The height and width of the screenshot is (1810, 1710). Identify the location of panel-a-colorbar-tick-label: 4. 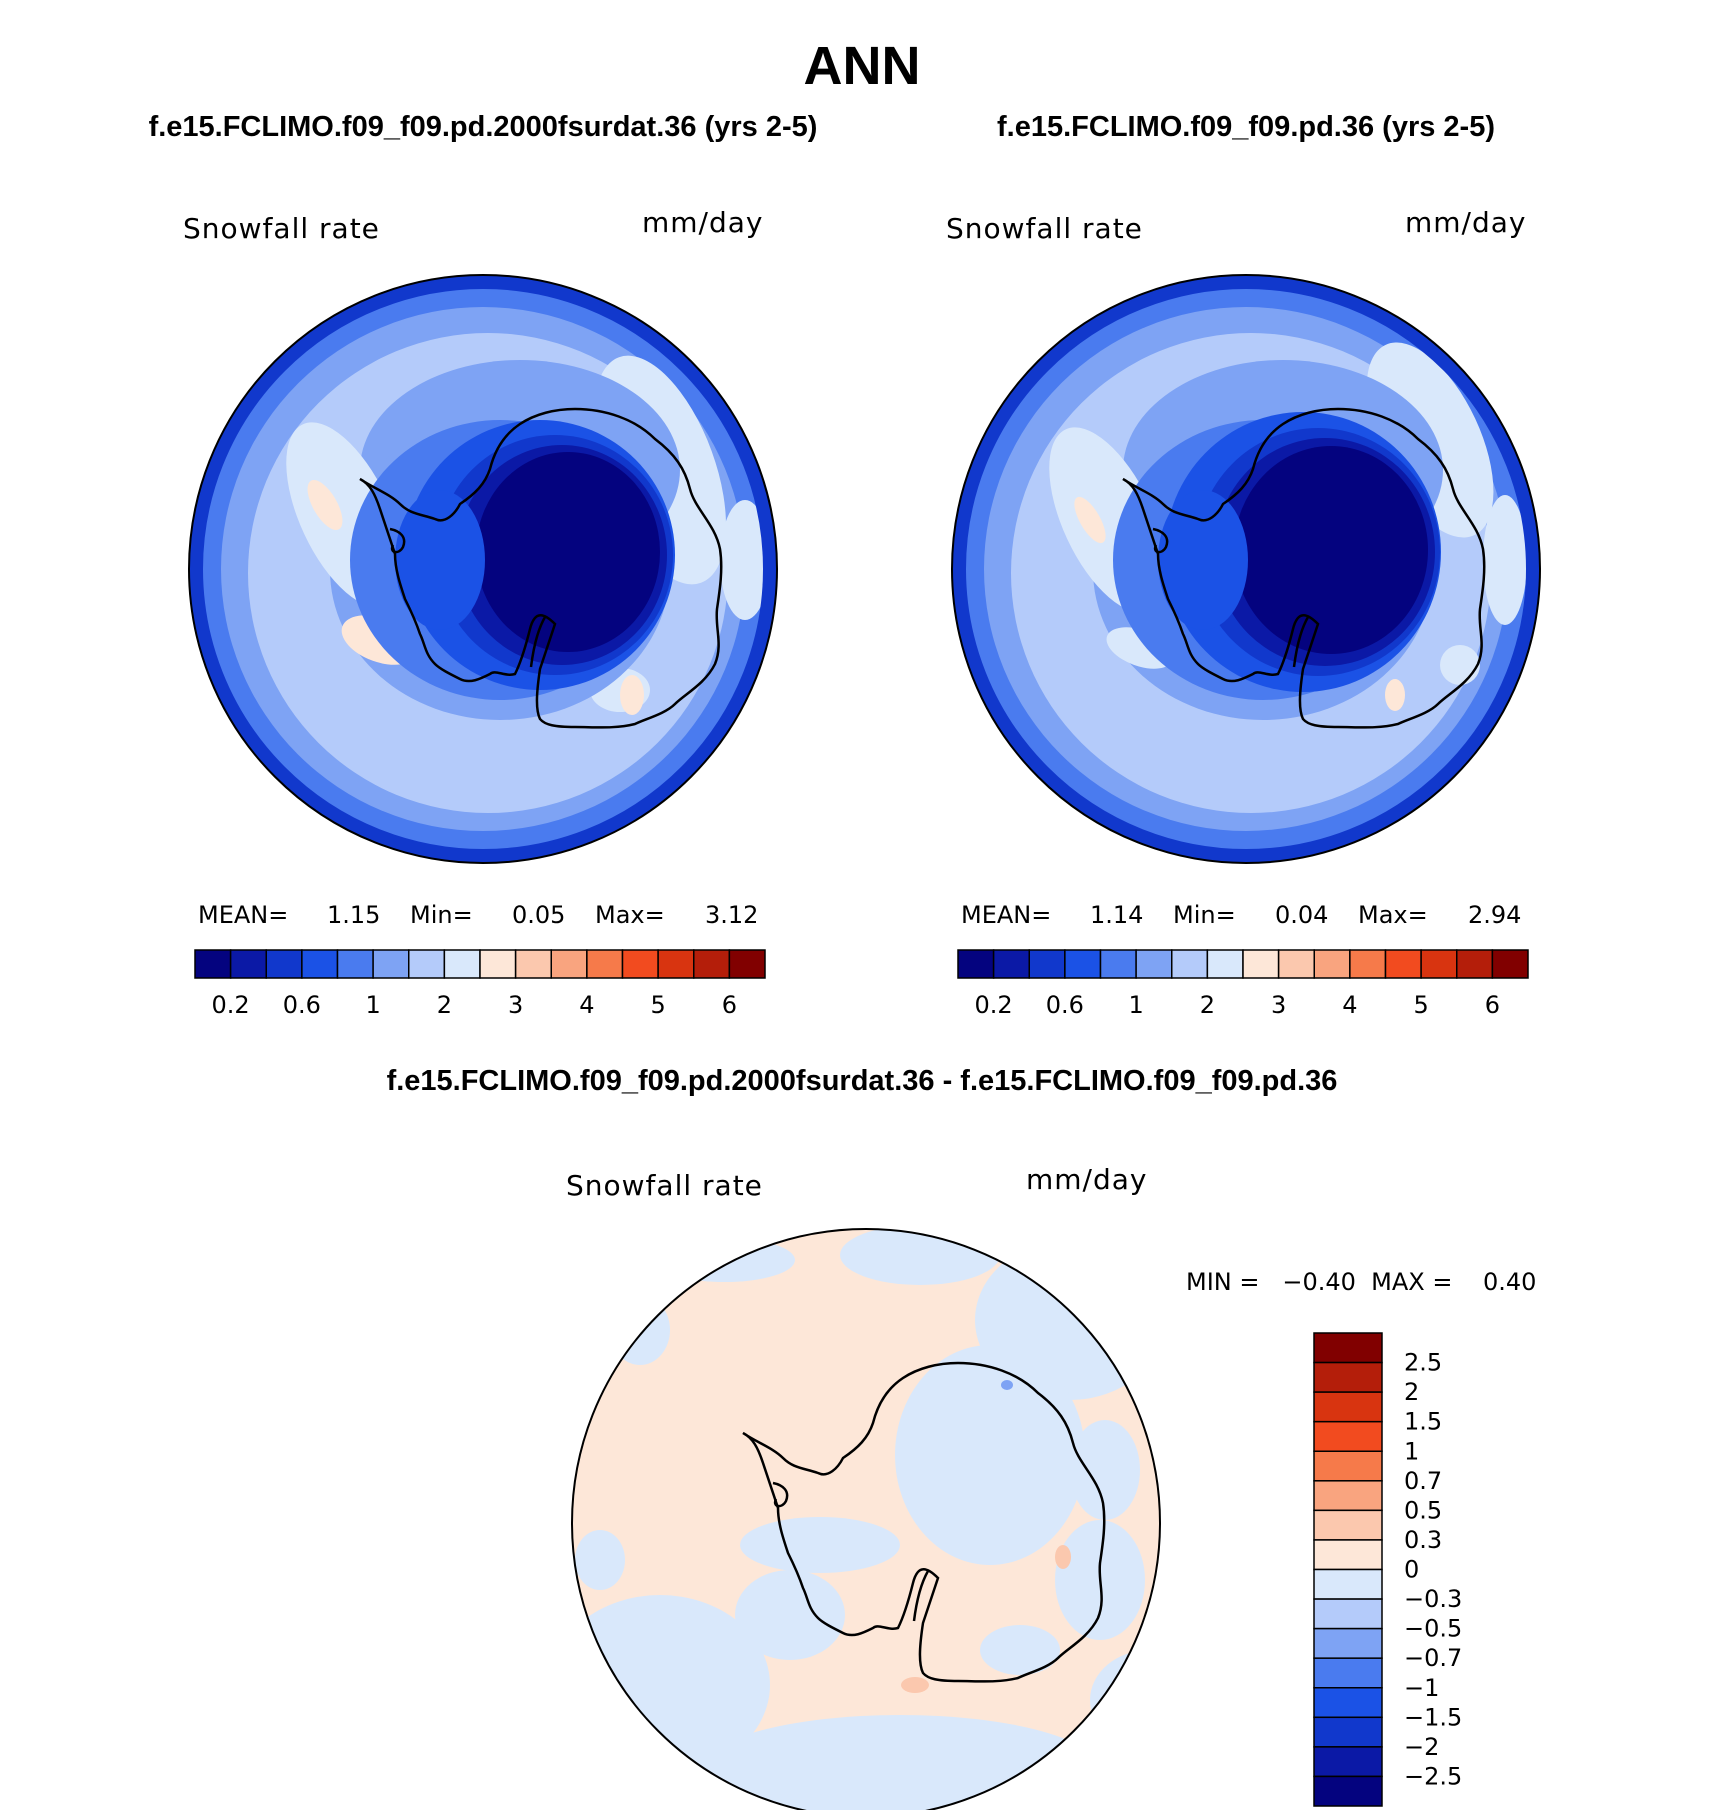
(586, 1005).